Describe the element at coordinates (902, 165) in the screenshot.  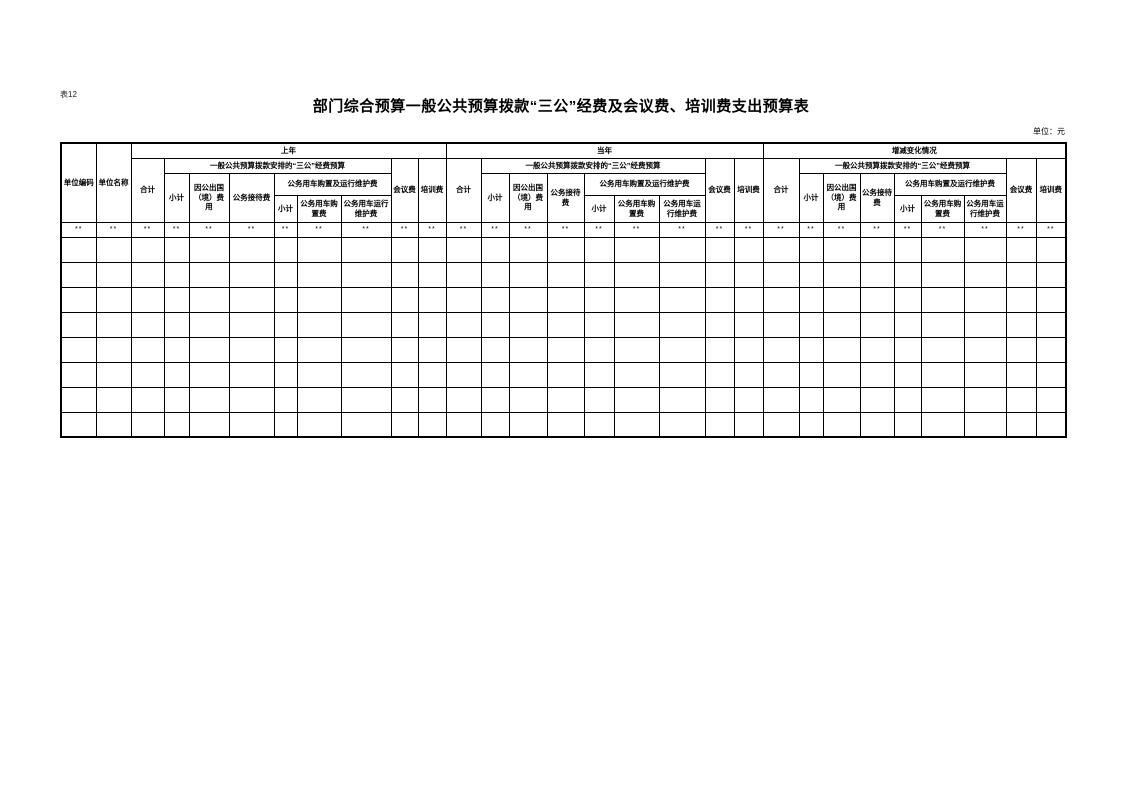
I see `group-header-sangong: 一般公共预算拨款安排的“三公”经费预算` at that location.